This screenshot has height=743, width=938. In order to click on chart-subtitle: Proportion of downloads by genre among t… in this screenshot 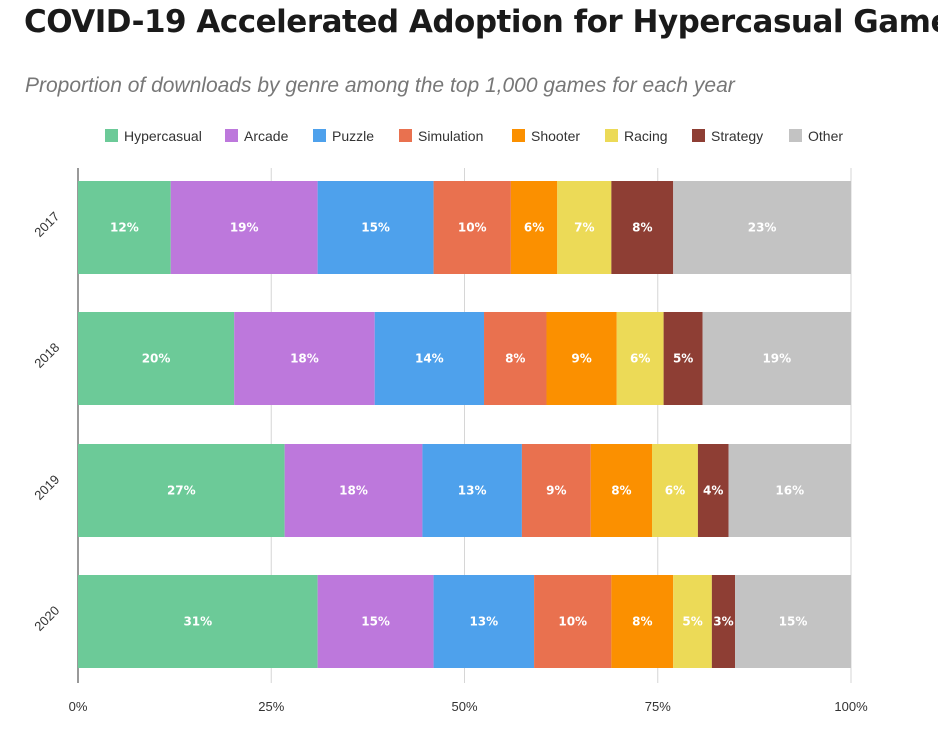, I will do `click(380, 85)`.